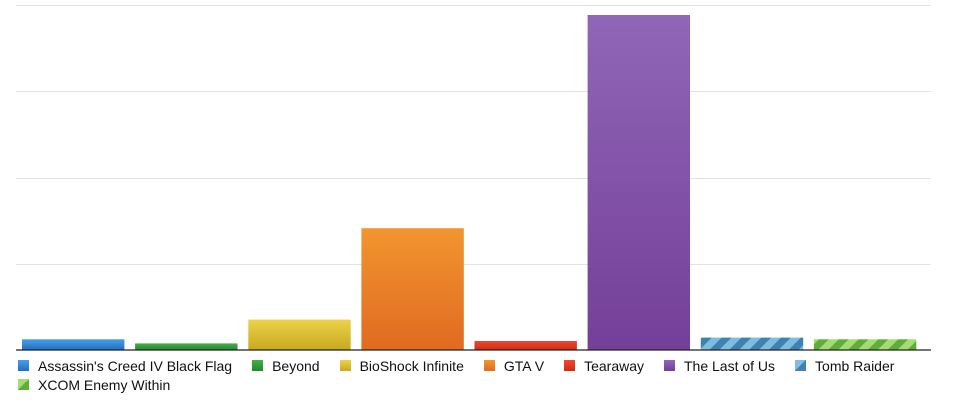  Describe the element at coordinates (411, 365) in the screenshot. I see `legend-label-3: BioShock Infinite` at that location.